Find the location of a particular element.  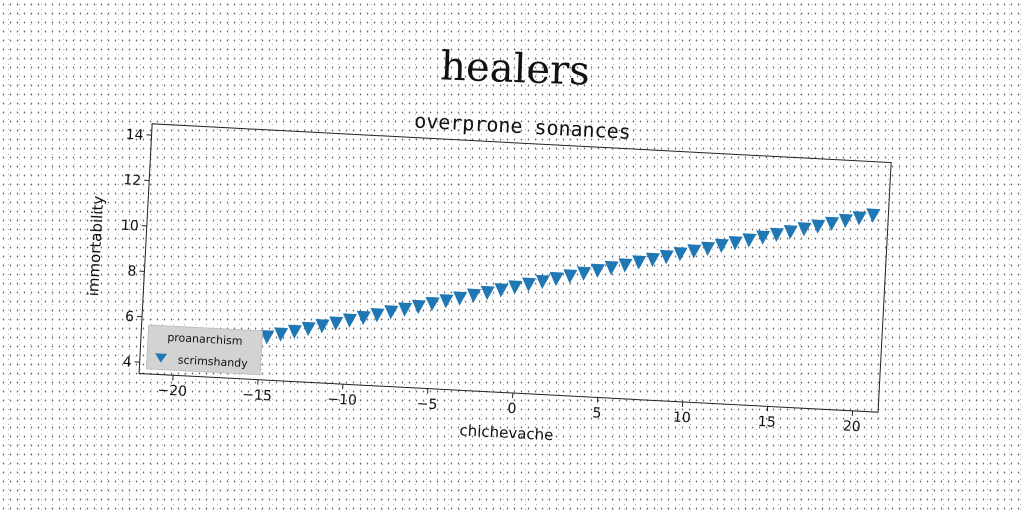

legend-title: proanarchism is located at coordinates (205, 339).